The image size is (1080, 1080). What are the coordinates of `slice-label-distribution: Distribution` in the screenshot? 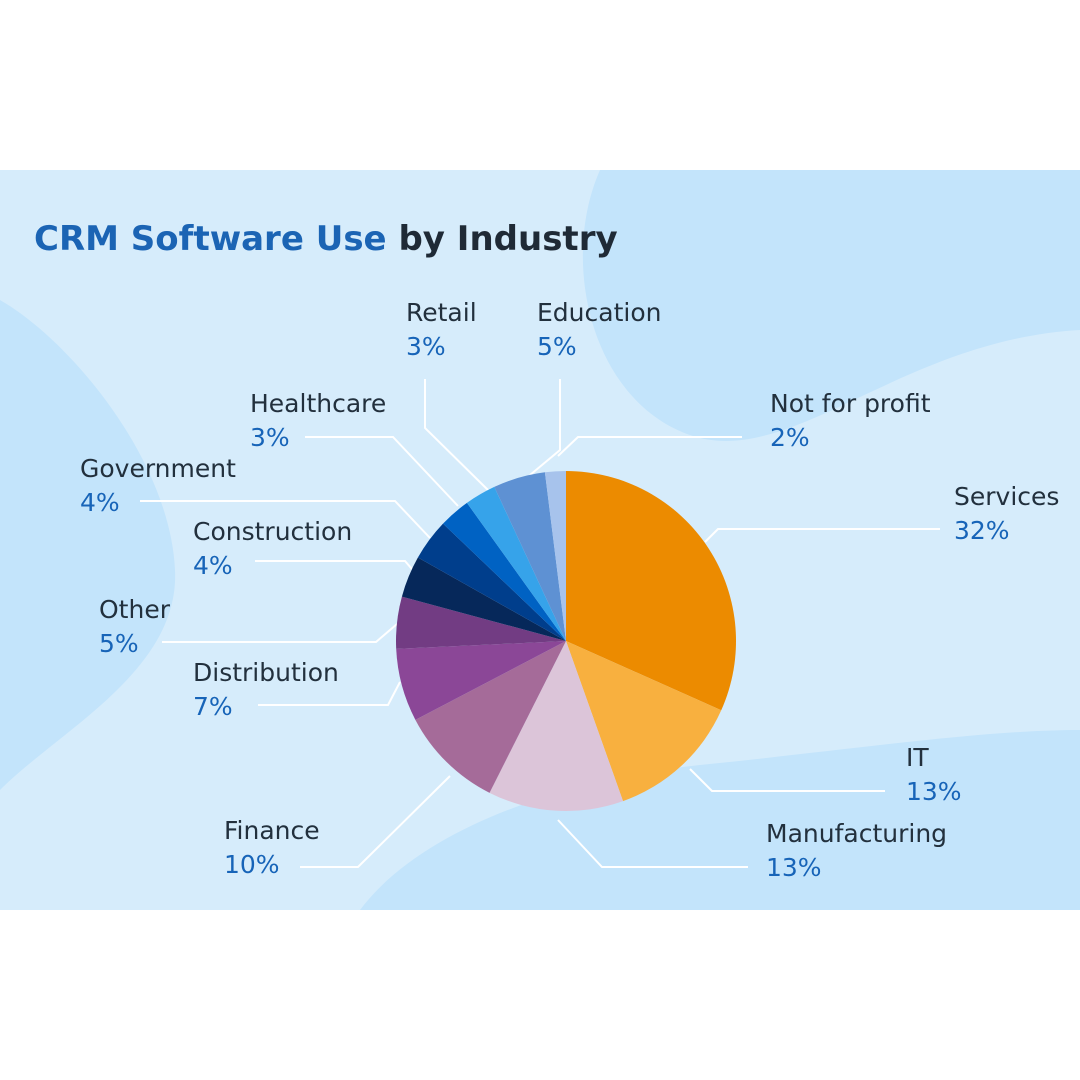 It's located at (266, 672).